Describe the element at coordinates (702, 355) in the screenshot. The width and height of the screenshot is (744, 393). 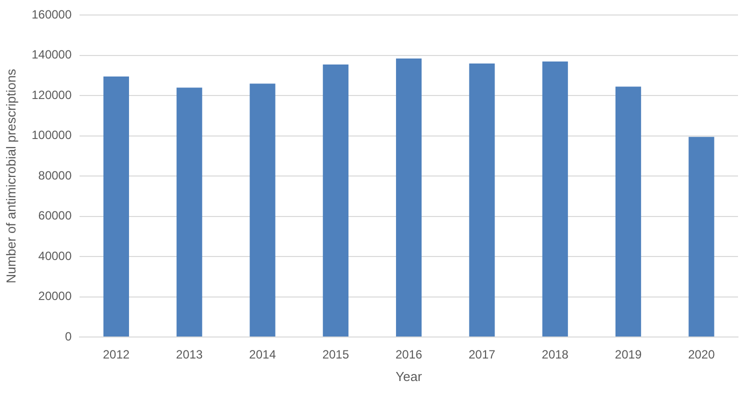
I see `x-tick-label: 2020` at that location.